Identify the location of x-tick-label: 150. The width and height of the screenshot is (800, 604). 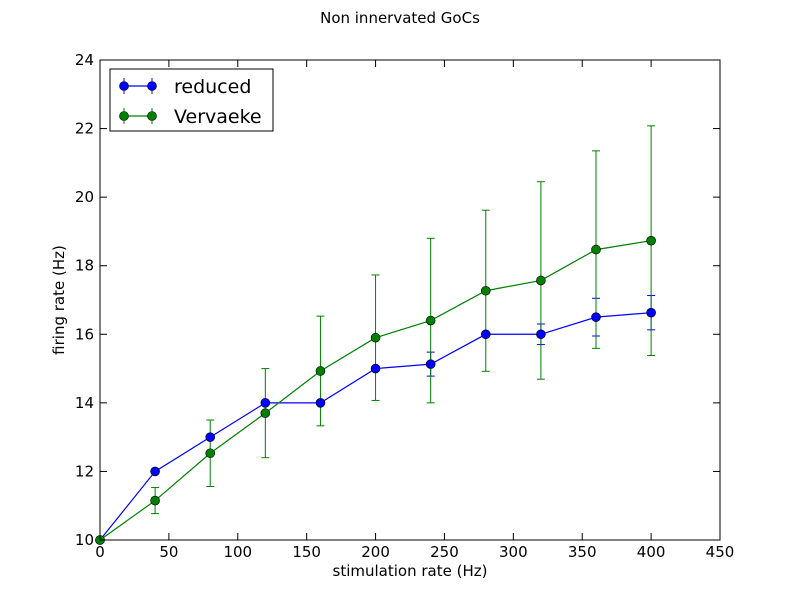
(306, 552).